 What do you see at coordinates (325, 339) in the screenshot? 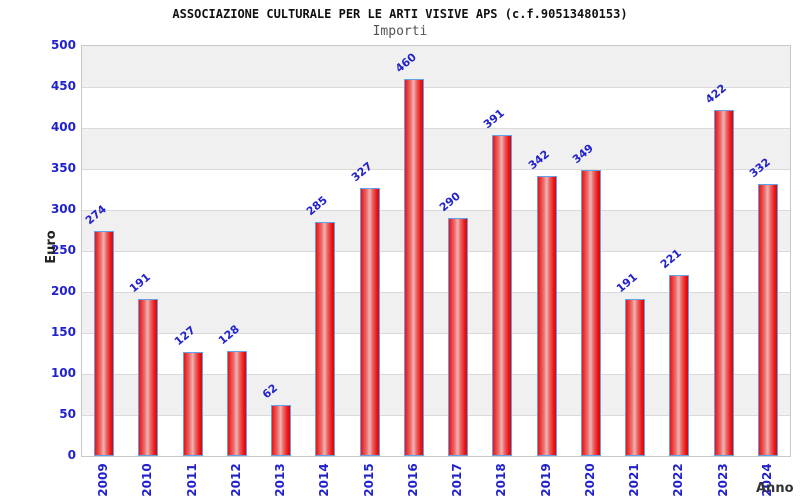
I see `bar-2014` at bounding box center [325, 339].